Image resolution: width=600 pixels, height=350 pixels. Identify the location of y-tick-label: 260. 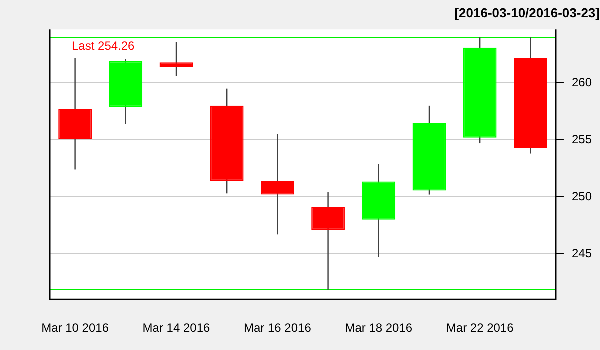
(582, 82).